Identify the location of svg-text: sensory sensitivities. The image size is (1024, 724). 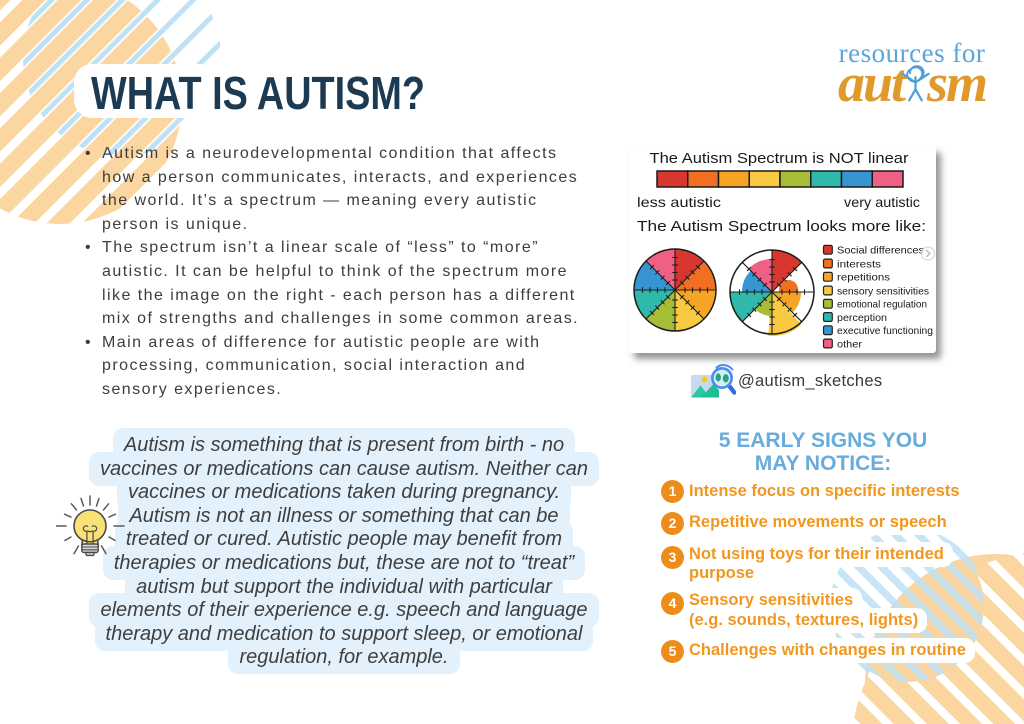
(883, 291).